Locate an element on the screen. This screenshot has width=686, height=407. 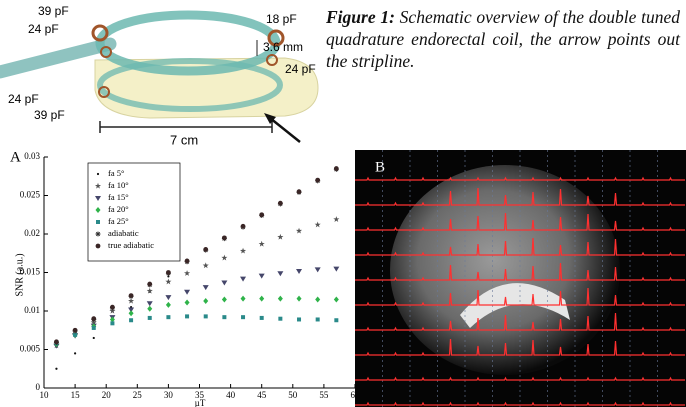
panel-label: A is located at coordinates (15, 157).